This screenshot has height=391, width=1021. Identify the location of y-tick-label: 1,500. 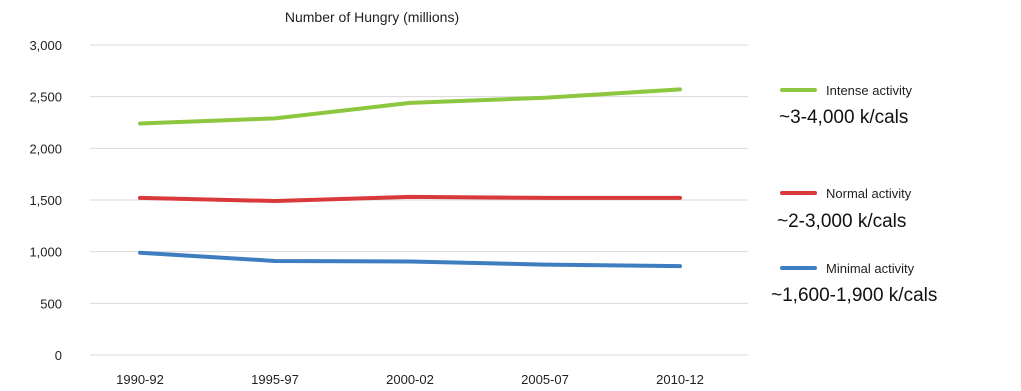
(45, 200).